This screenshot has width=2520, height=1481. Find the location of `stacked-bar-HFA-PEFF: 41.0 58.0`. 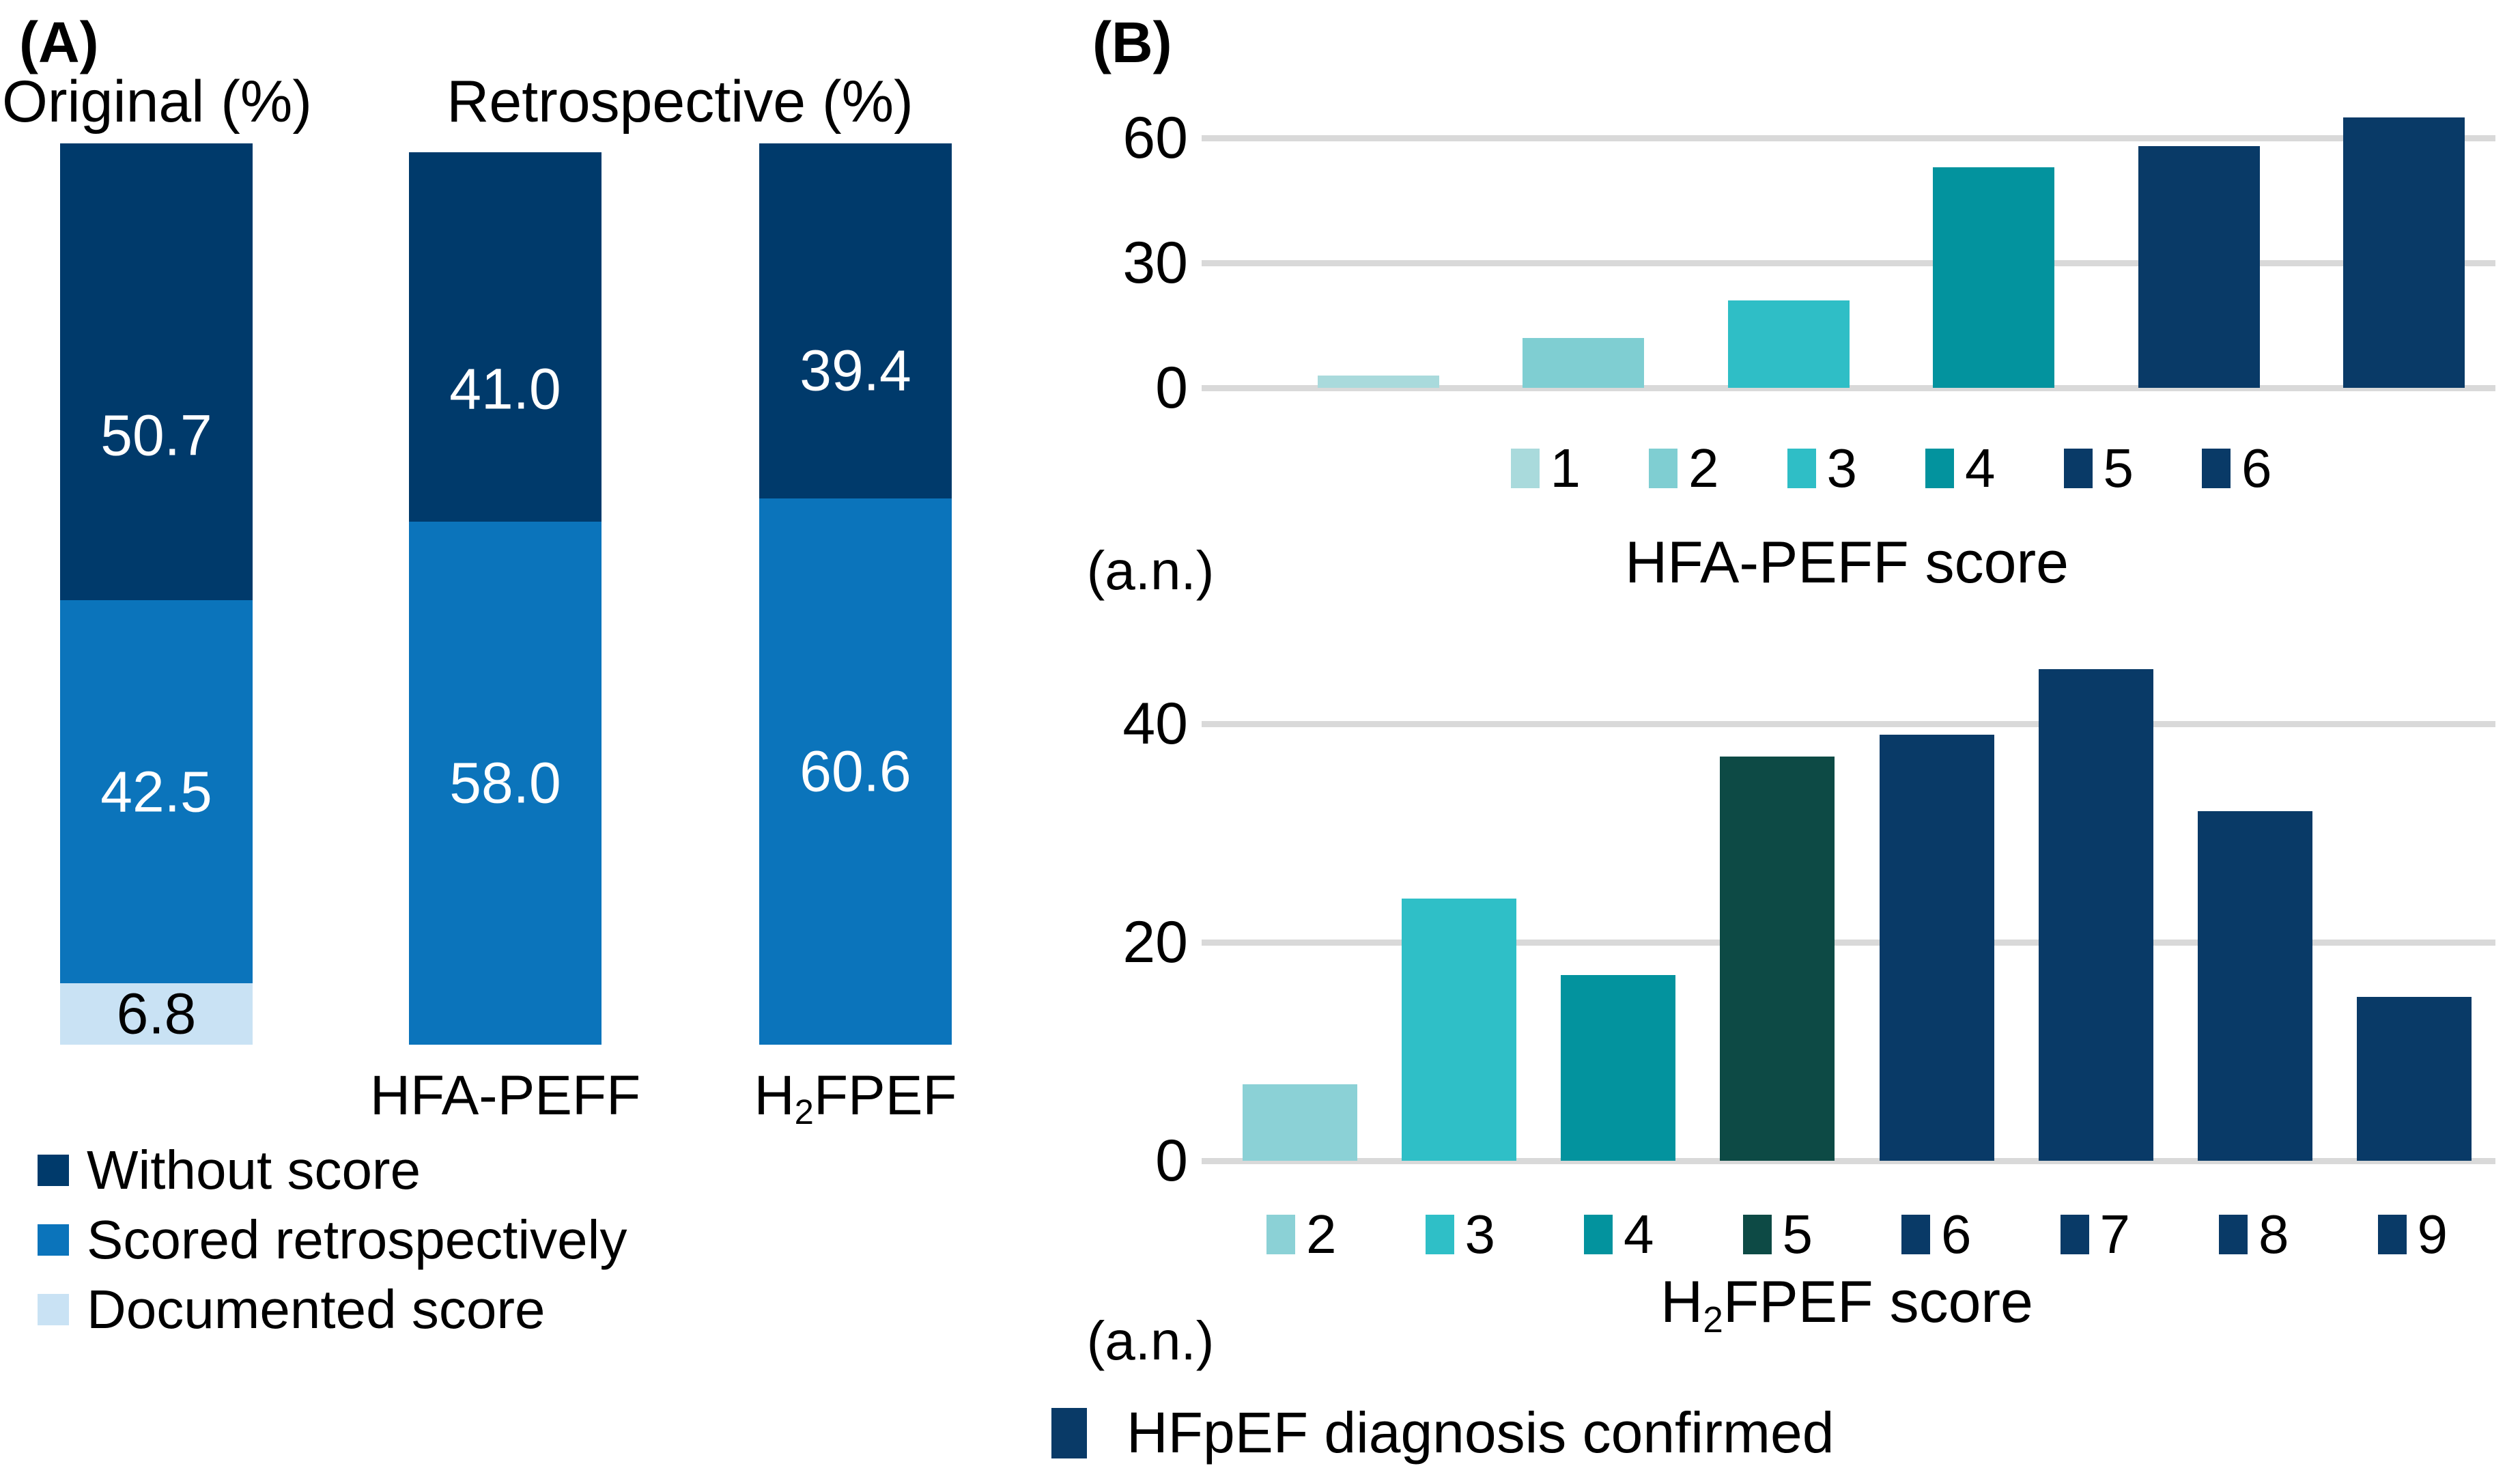

stacked-bar-HFA-PEFF: 41.0 58.0 is located at coordinates (505, 598).